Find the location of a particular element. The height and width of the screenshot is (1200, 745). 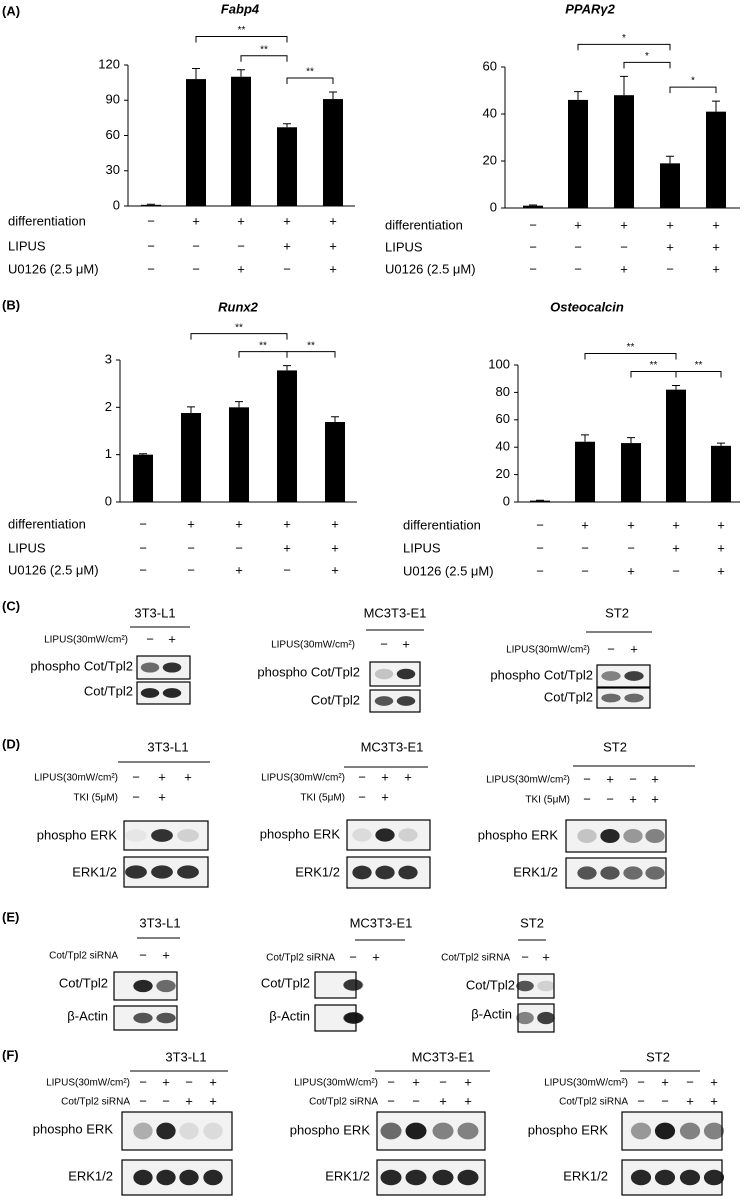

condition-label: LIPUS is located at coordinates (404, 246).